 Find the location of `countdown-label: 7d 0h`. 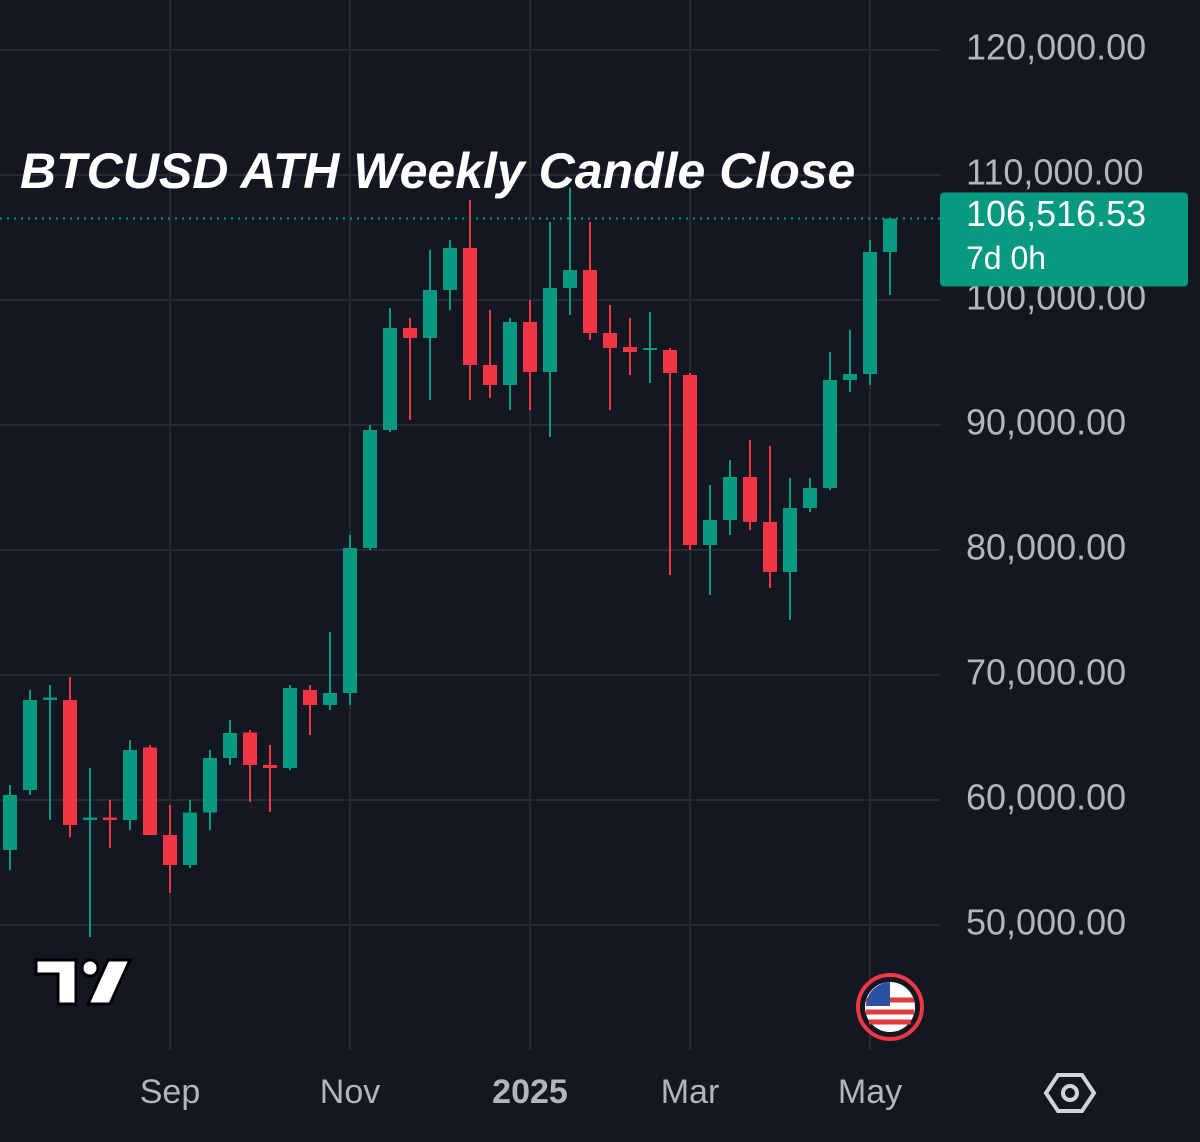

countdown-label: 7d 0h is located at coordinates (1006, 258).